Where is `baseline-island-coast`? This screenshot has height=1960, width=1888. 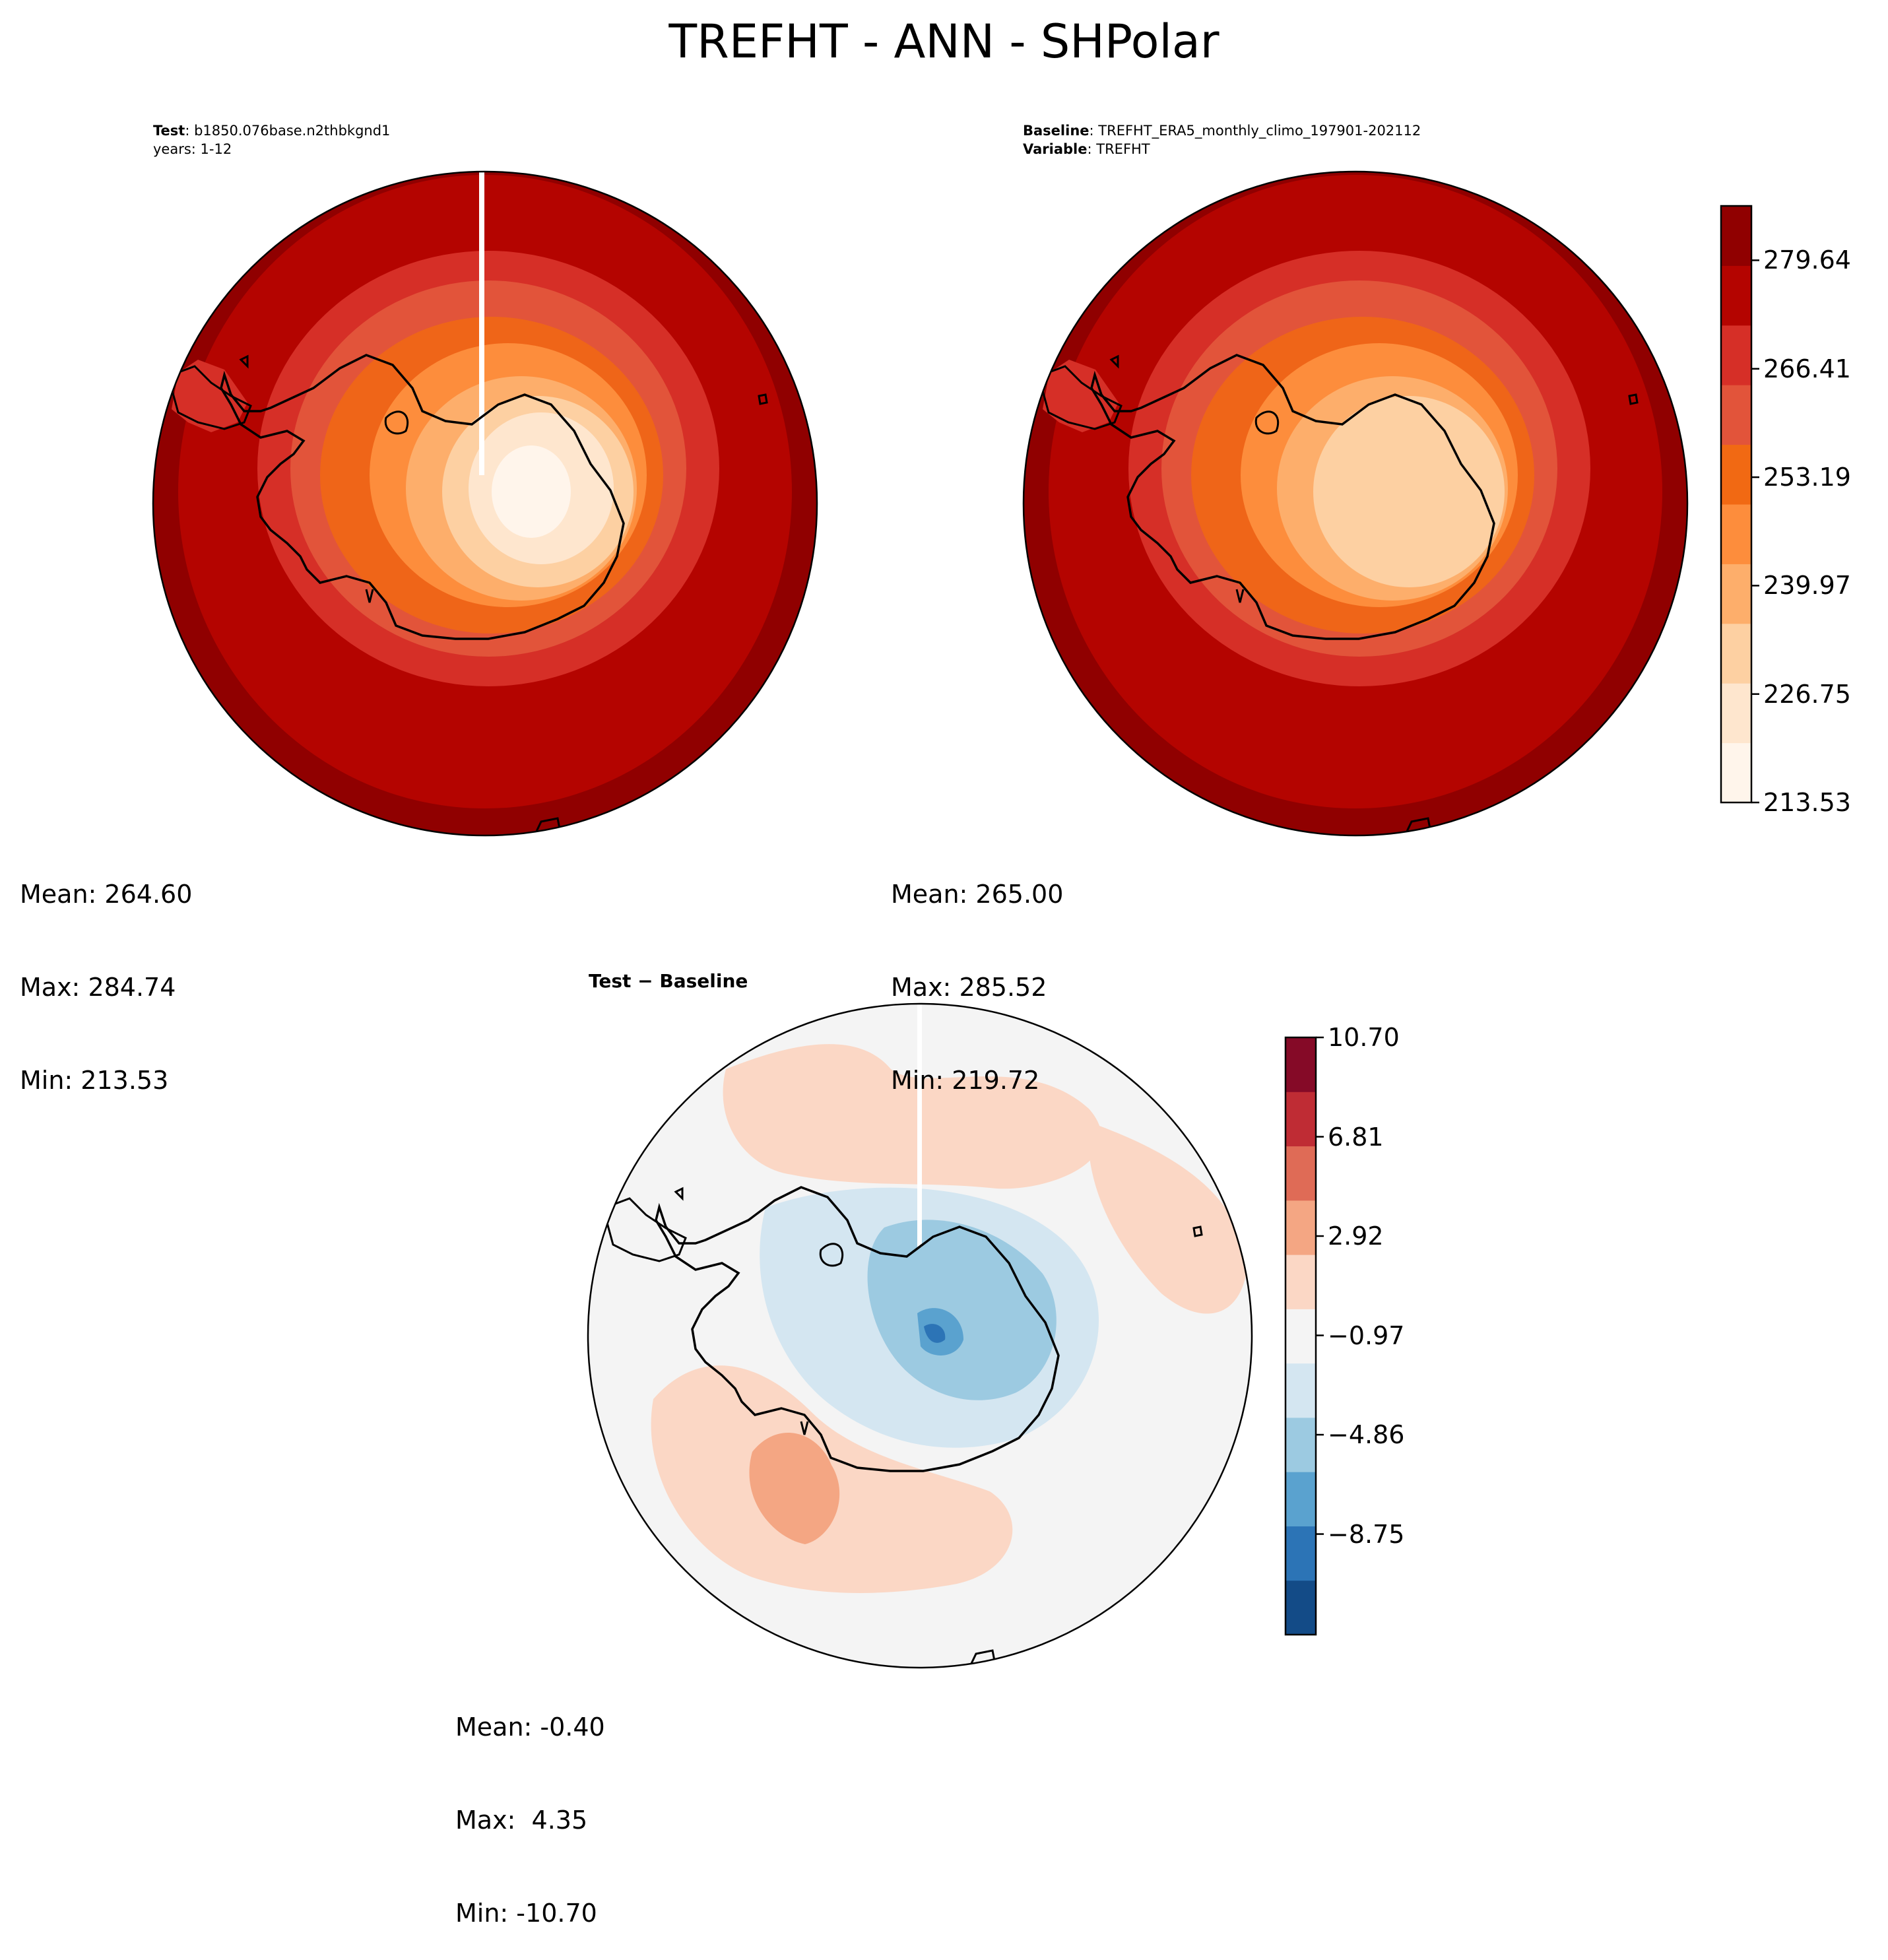
baseline-island-coast is located at coordinates (1633, 399).